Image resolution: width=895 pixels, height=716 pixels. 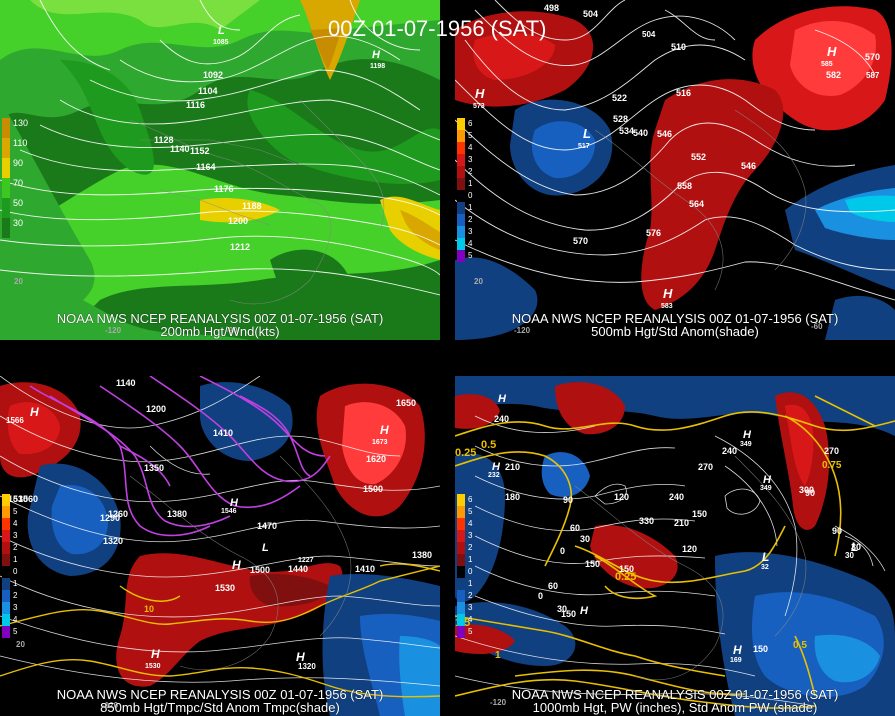 What do you see at coordinates (307, 666) in the screenshot?
I see `svg-text: 1320` at bounding box center [307, 666].